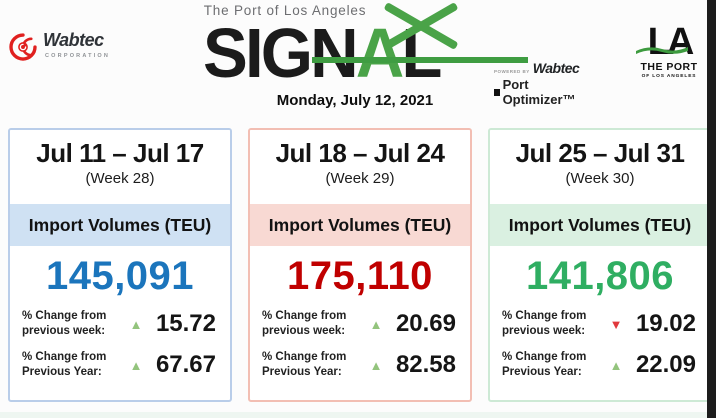 Image resolution: width=716 pixels, height=418 pixels. What do you see at coordinates (600, 178) in the screenshot?
I see `week-number: (Week 30)` at bounding box center [600, 178].